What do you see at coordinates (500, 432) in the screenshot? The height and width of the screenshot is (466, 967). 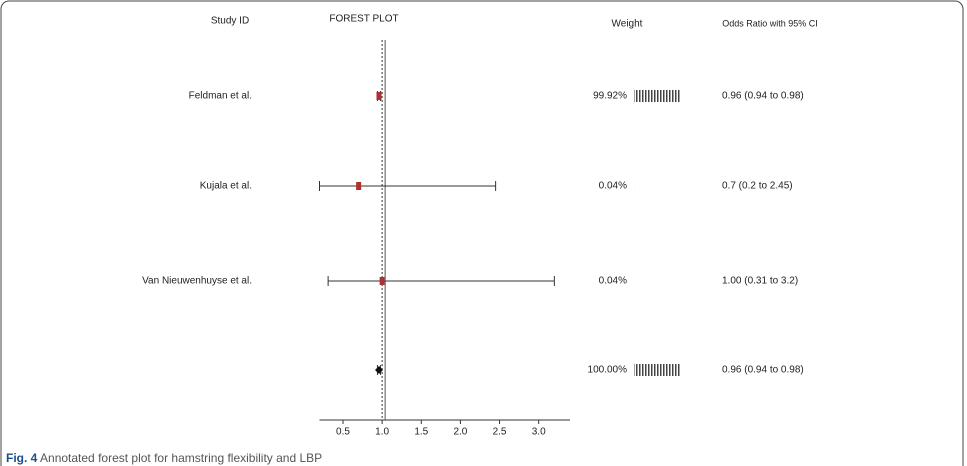 I see `x-tick-label: 2.5` at bounding box center [500, 432].